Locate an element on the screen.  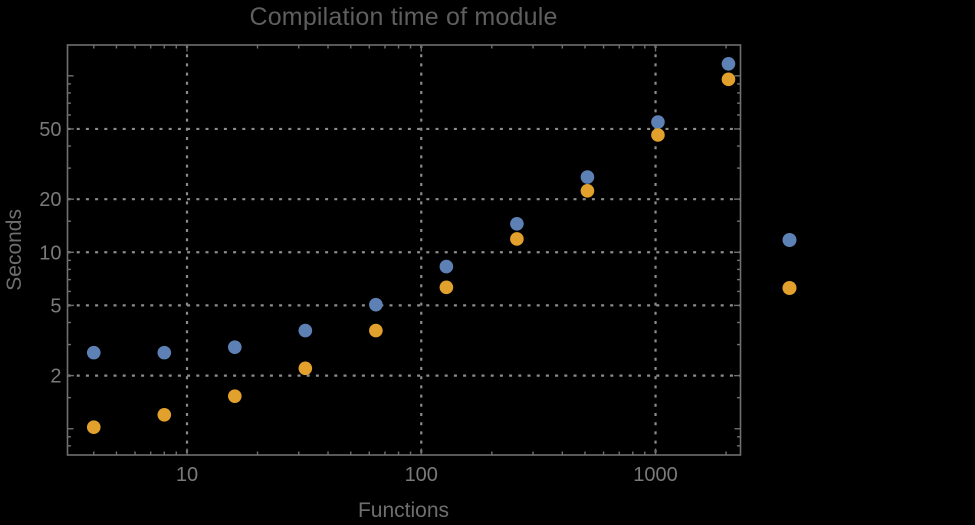
point-blue-2048 is located at coordinates (728, 63).